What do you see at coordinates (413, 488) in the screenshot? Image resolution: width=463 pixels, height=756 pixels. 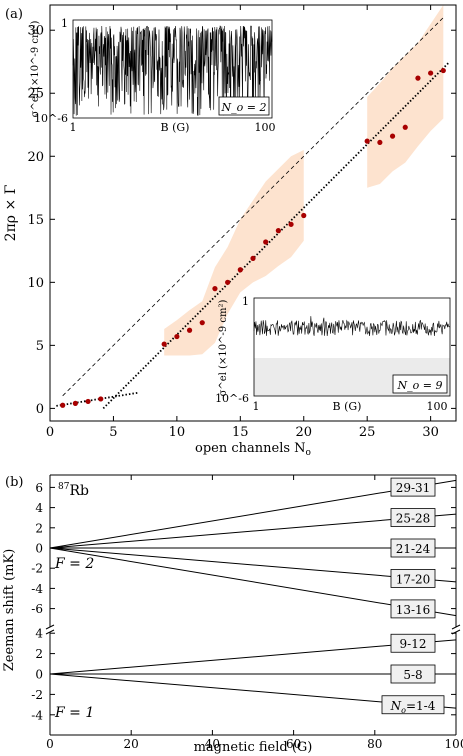 I see `channel-label: 29-31` at bounding box center [413, 488].